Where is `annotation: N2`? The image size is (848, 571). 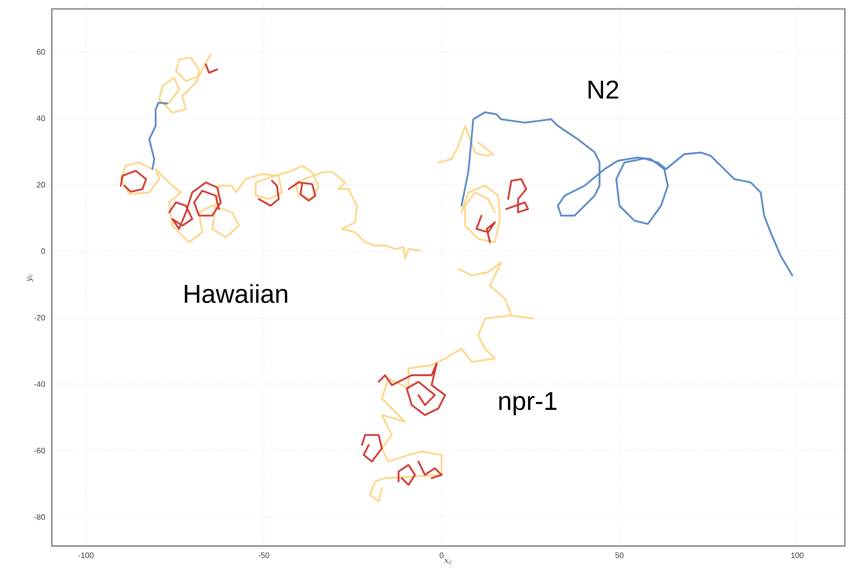 annotation: N2 is located at coordinates (603, 89).